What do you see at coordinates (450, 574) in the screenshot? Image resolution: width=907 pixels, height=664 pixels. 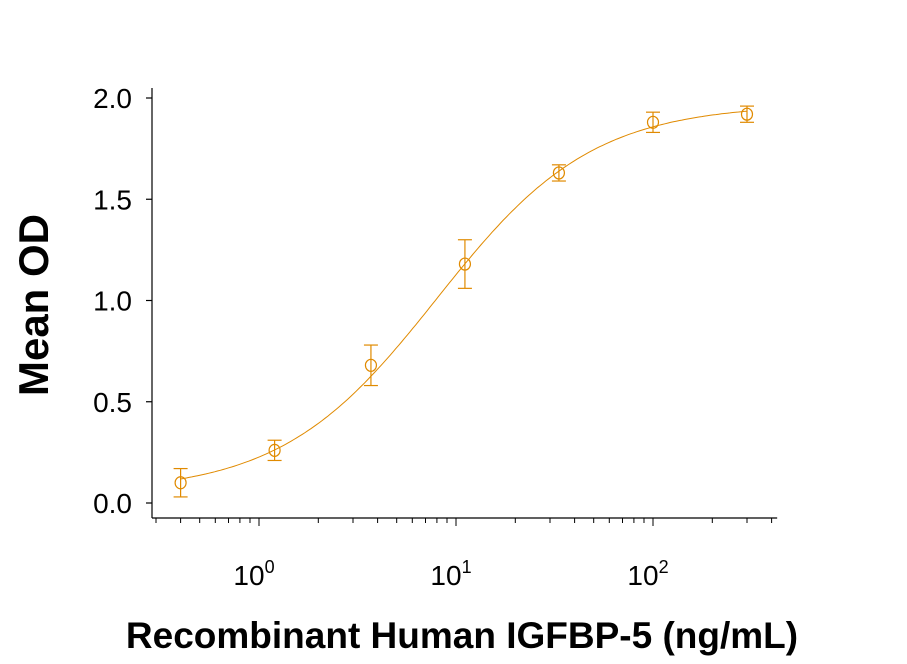 I see `x-tick-label: 10¹` at bounding box center [450, 574].